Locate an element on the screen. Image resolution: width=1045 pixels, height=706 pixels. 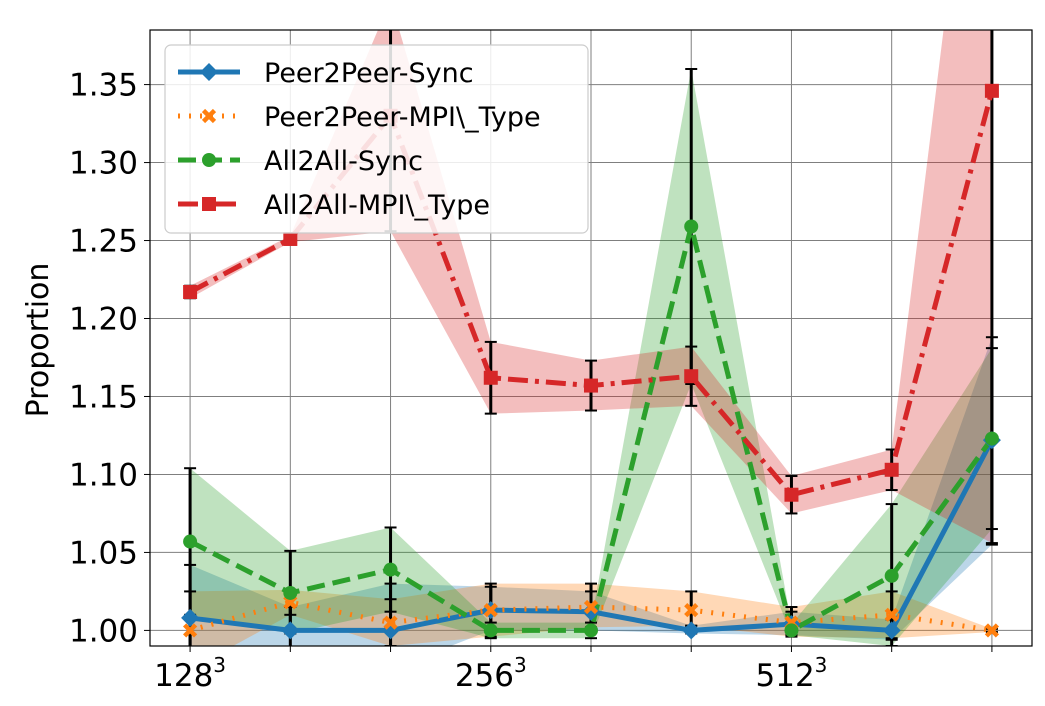
x-tick-label: 5123 is located at coordinates (792, 673).